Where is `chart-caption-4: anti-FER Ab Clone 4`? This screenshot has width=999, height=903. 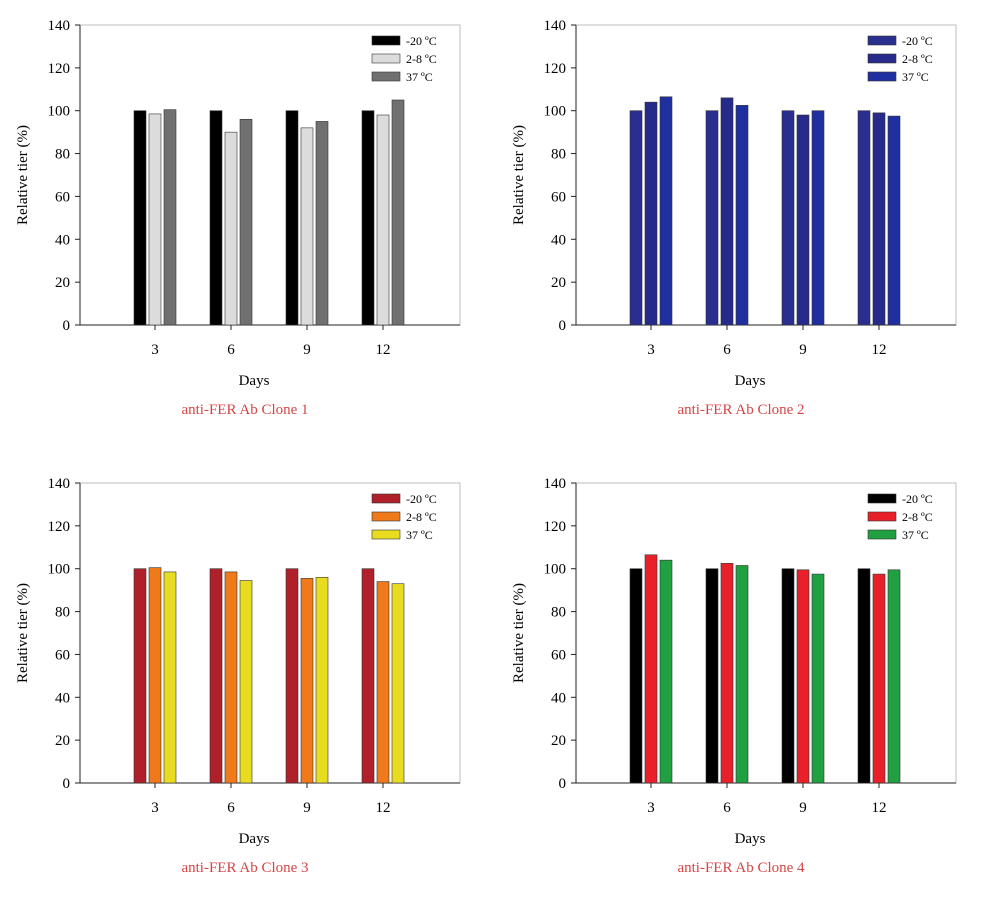
chart-caption-4: anti-FER Ab Clone 4 is located at coordinates (741, 868).